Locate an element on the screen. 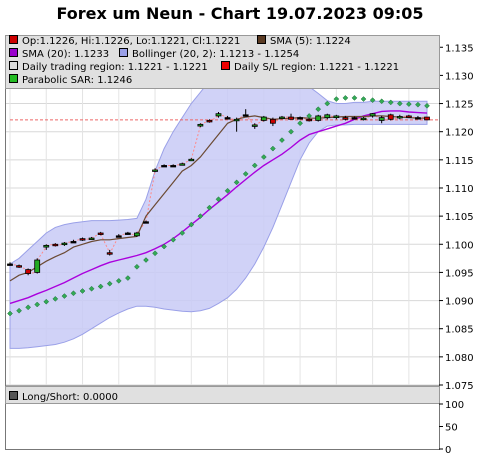 This screenshot has height=457, width=480. y-tick-label: 1.105 is located at coordinates (459, 217).